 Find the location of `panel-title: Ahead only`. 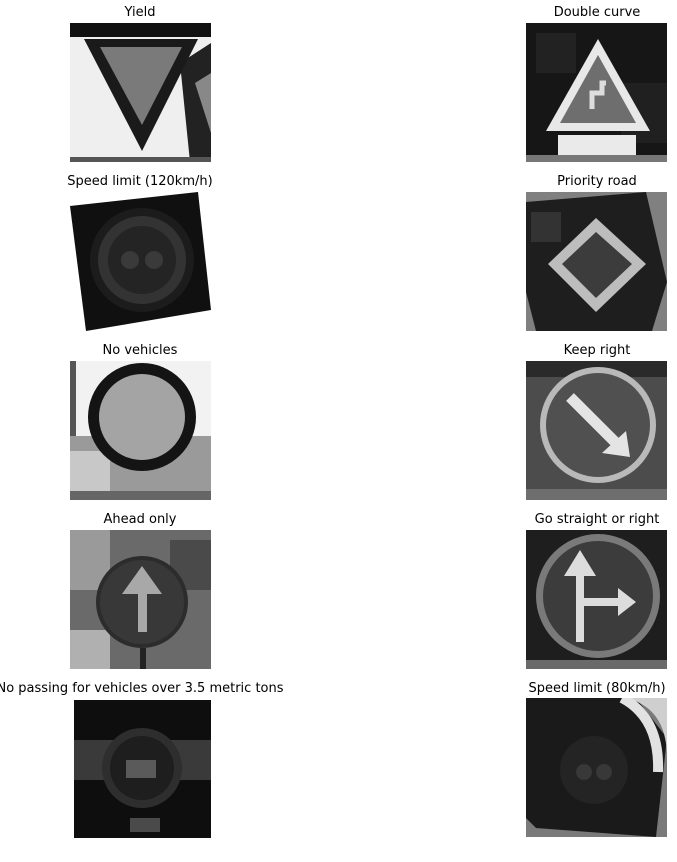

panel-title: Ahead only is located at coordinates (140, 519).